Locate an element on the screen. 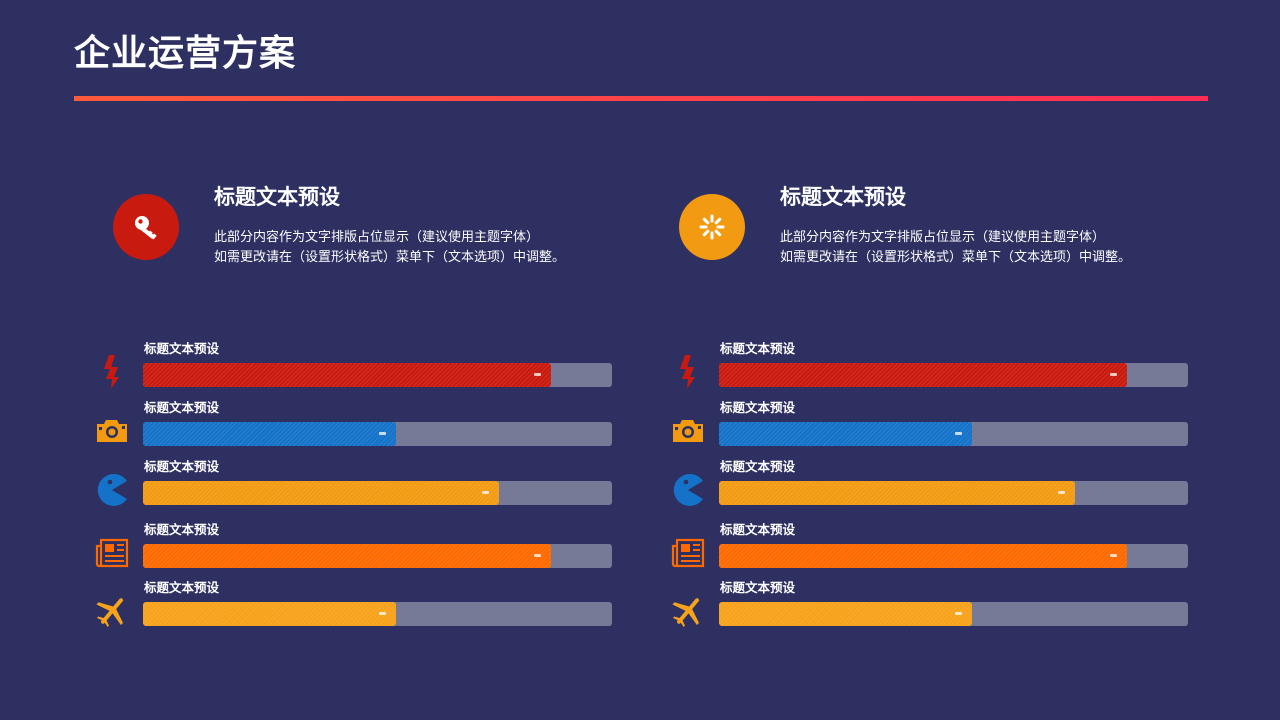 Image resolution: width=1280 pixels, height=720 pixels. page-title: 企业运营方案 is located at coordinates (185, 53).